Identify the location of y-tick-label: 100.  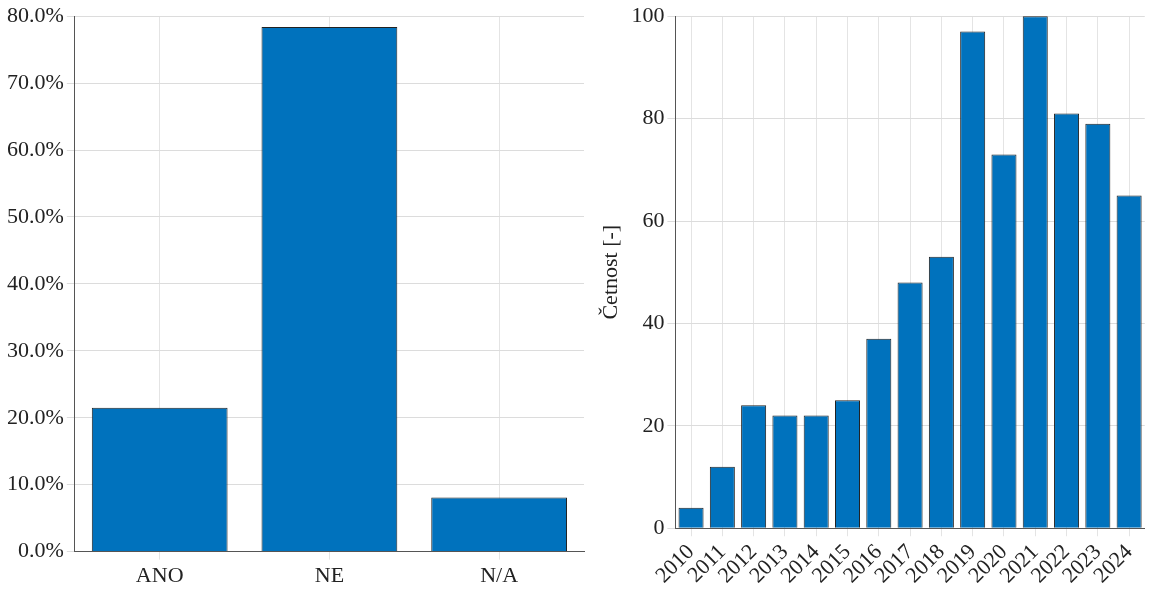
(648, 14).